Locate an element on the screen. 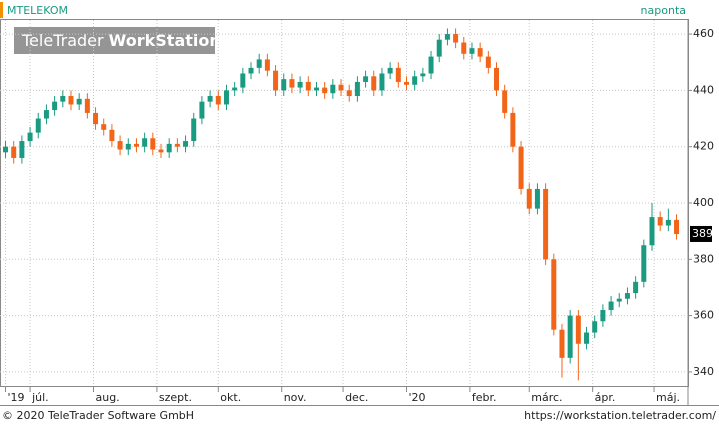  last-value-label: 389 is located at coordinates (702, 233).